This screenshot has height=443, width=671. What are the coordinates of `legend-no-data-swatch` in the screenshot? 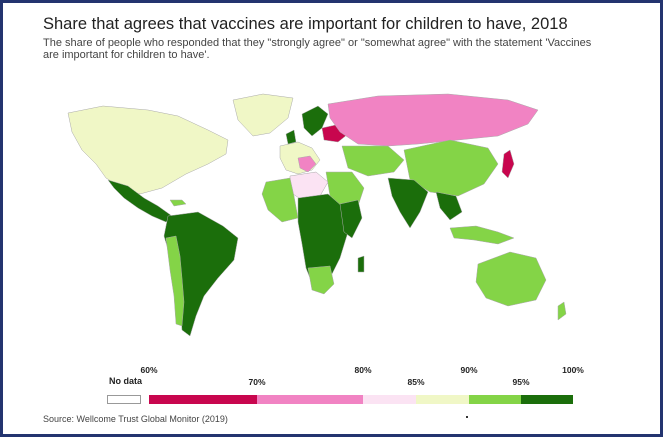 It's located at (124, 399).